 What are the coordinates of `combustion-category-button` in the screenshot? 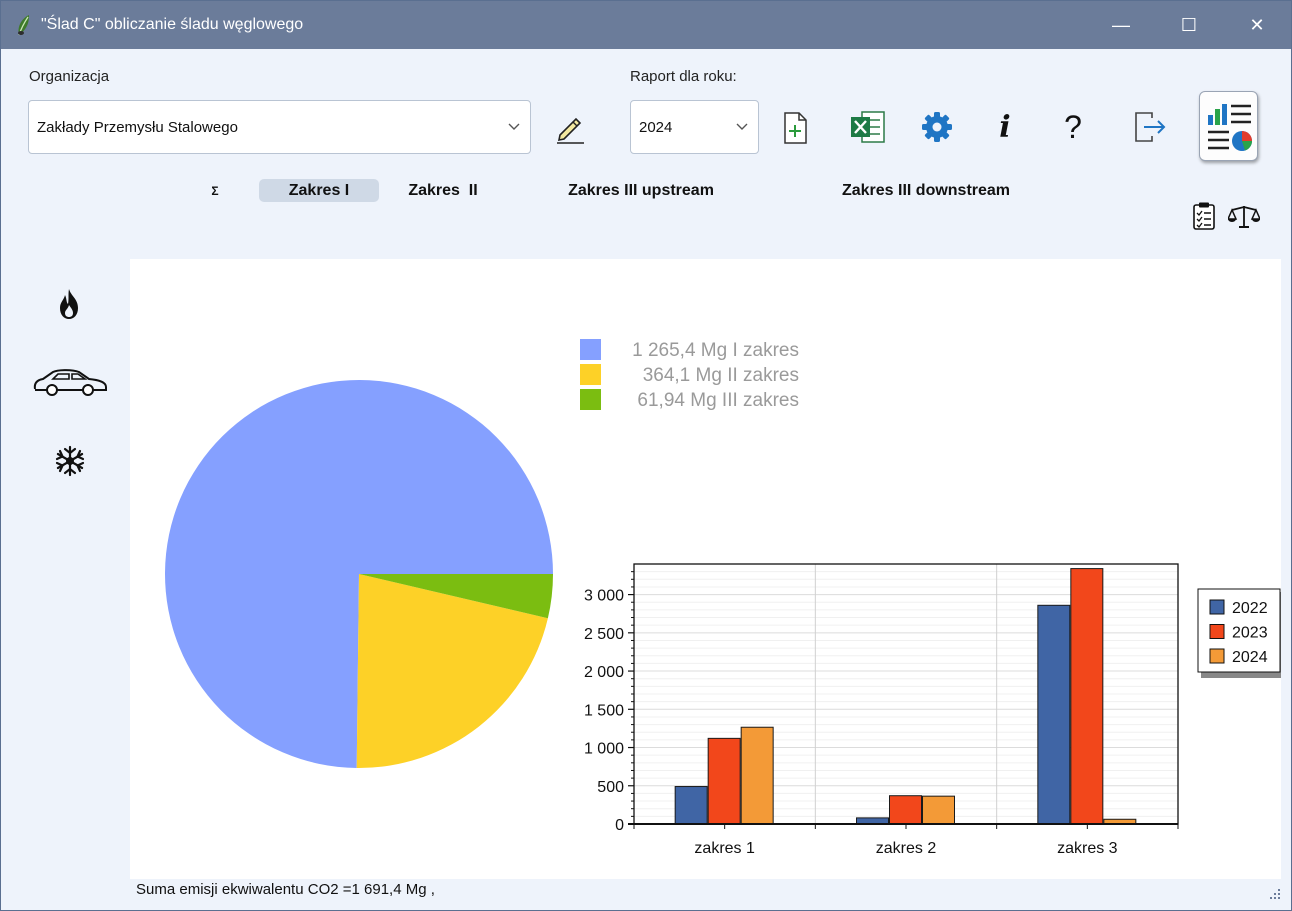 It's located at (69, 304).